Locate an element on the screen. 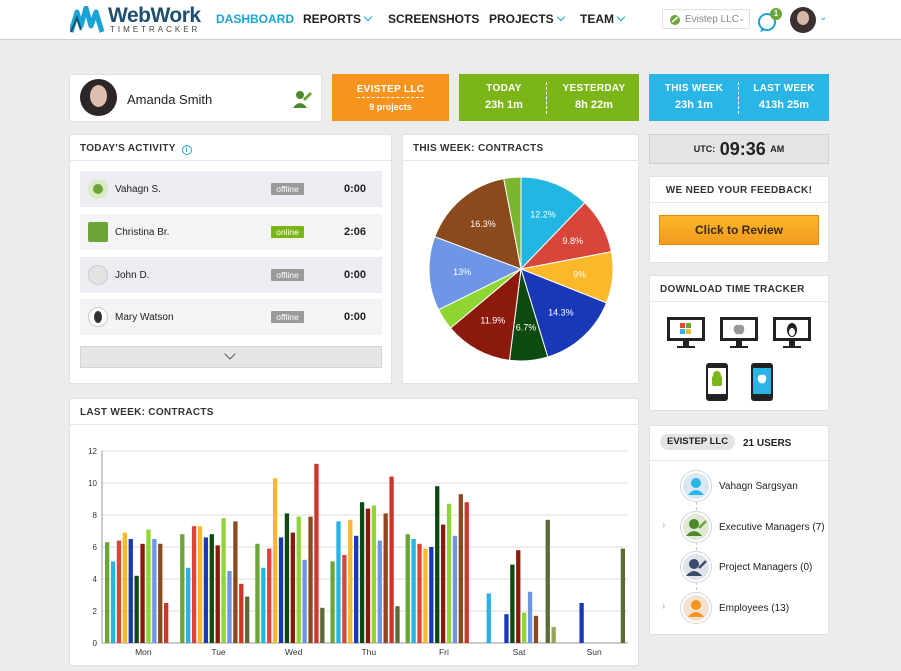  y-tick-label: 10 is located at coordinates (92, 483).